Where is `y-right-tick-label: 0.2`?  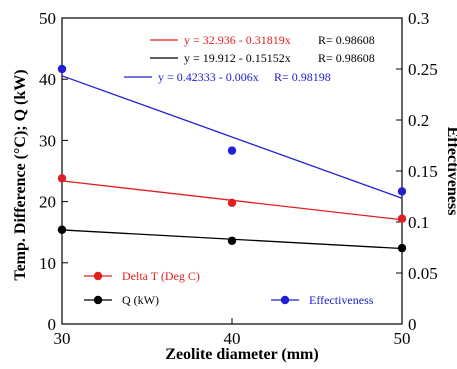
y-right-tick-label: 0.2 is located at coordinates (418, 120).